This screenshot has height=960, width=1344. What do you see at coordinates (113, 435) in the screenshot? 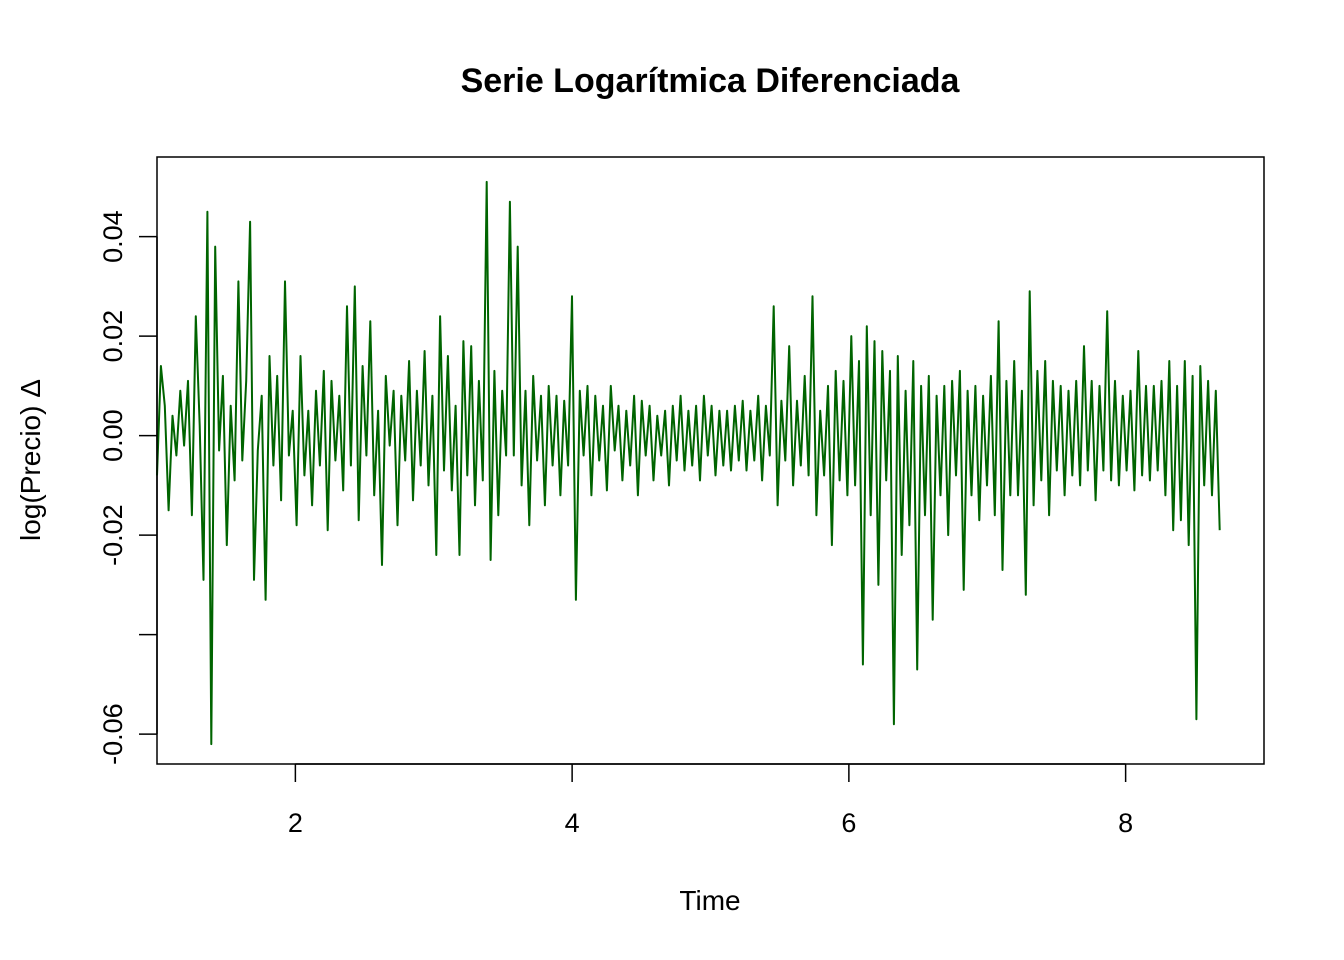
I see `y-tick-label: 0.00` at bounding box center [113, 435].